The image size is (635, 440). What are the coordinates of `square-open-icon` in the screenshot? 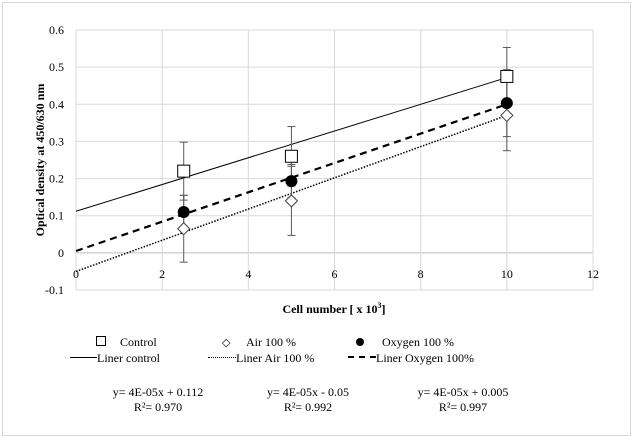 It's located at (101, 341).